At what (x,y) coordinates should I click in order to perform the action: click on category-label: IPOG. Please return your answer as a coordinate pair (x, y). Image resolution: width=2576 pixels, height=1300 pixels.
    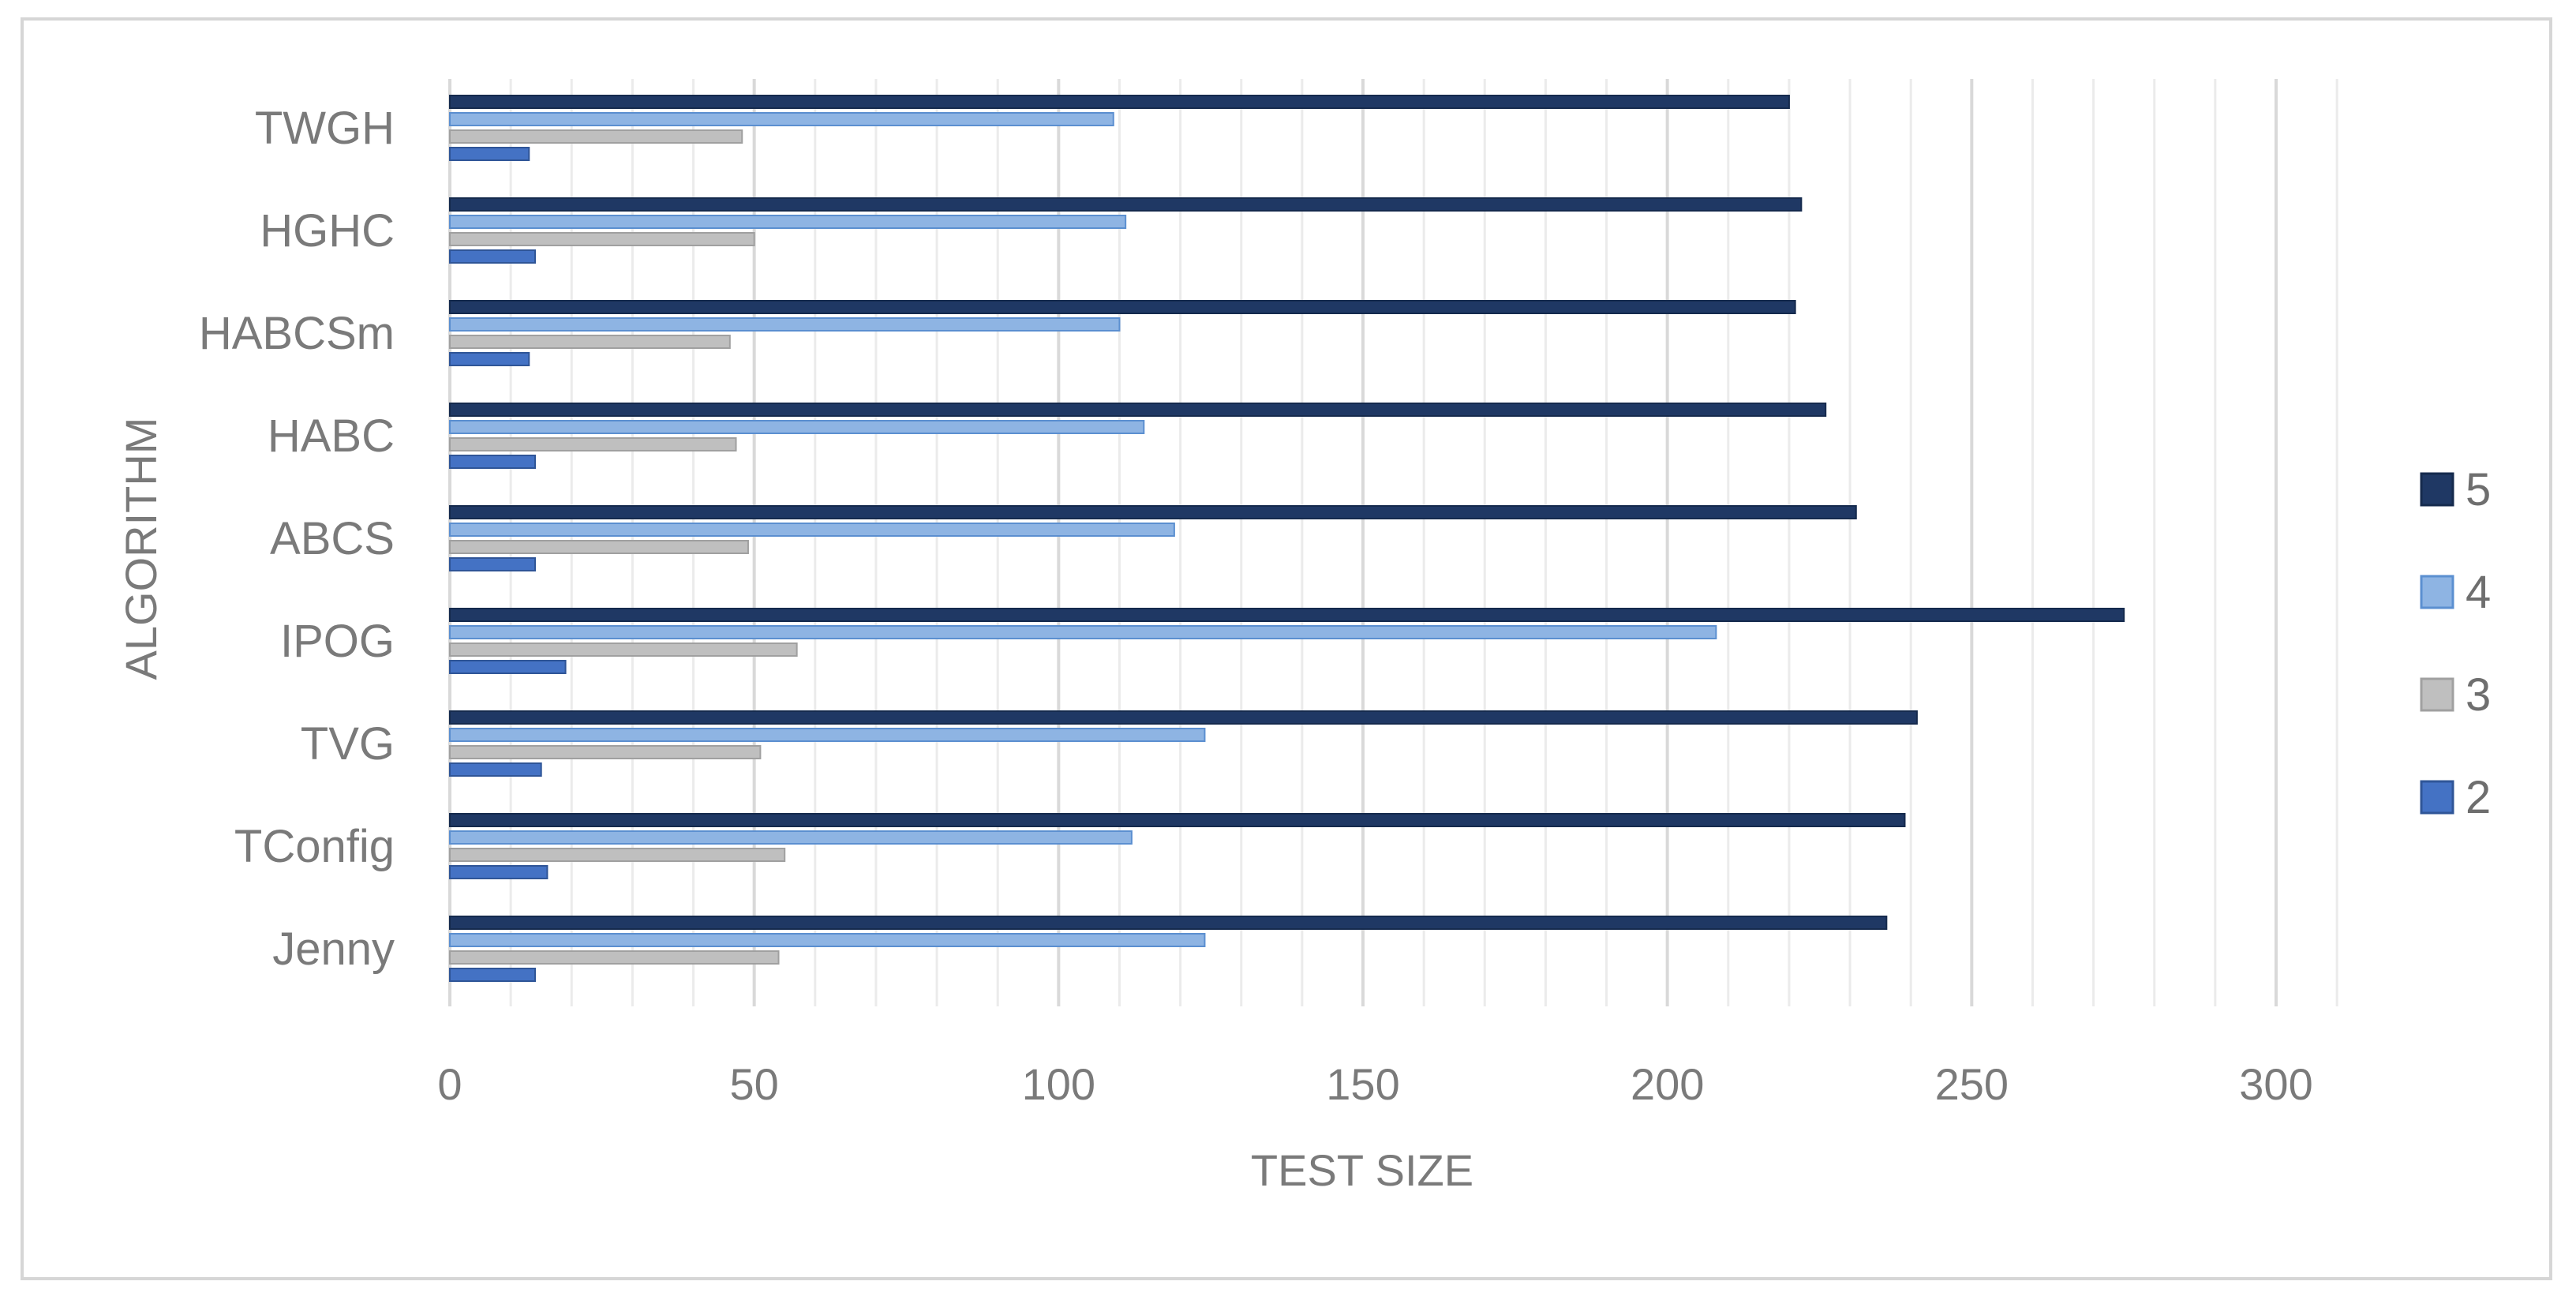
    Looking at the image, I should click on (337, 641).